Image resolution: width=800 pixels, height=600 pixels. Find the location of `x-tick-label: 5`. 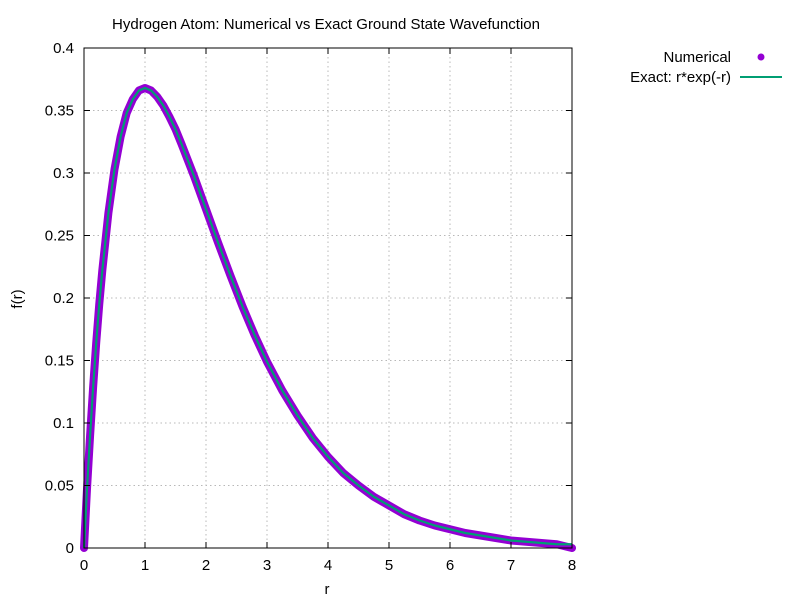

x-tick-label: 5 is located at coordinates (389, 565).